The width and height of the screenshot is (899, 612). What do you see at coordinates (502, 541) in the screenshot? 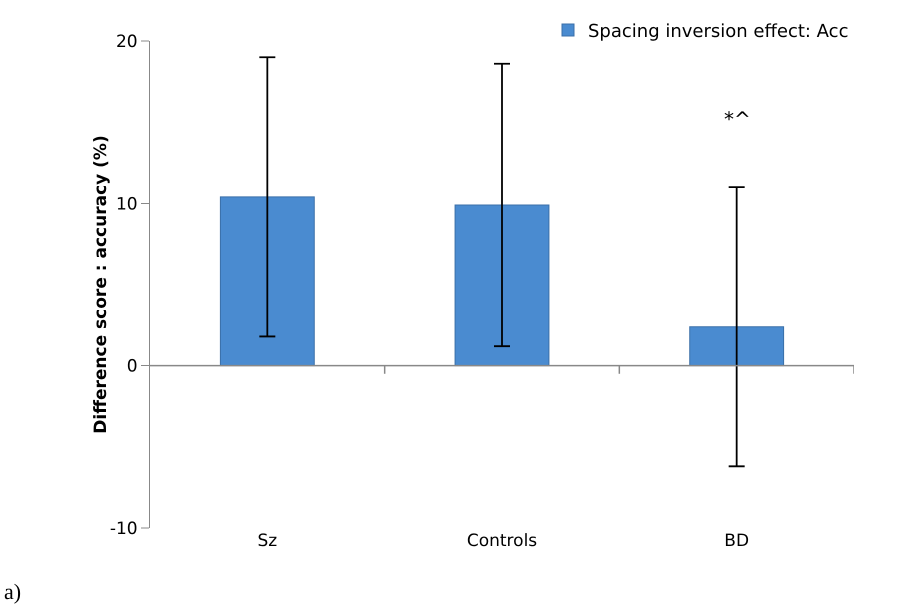
I see `x-tick-label: Controls` at bounding box center [502, 541].